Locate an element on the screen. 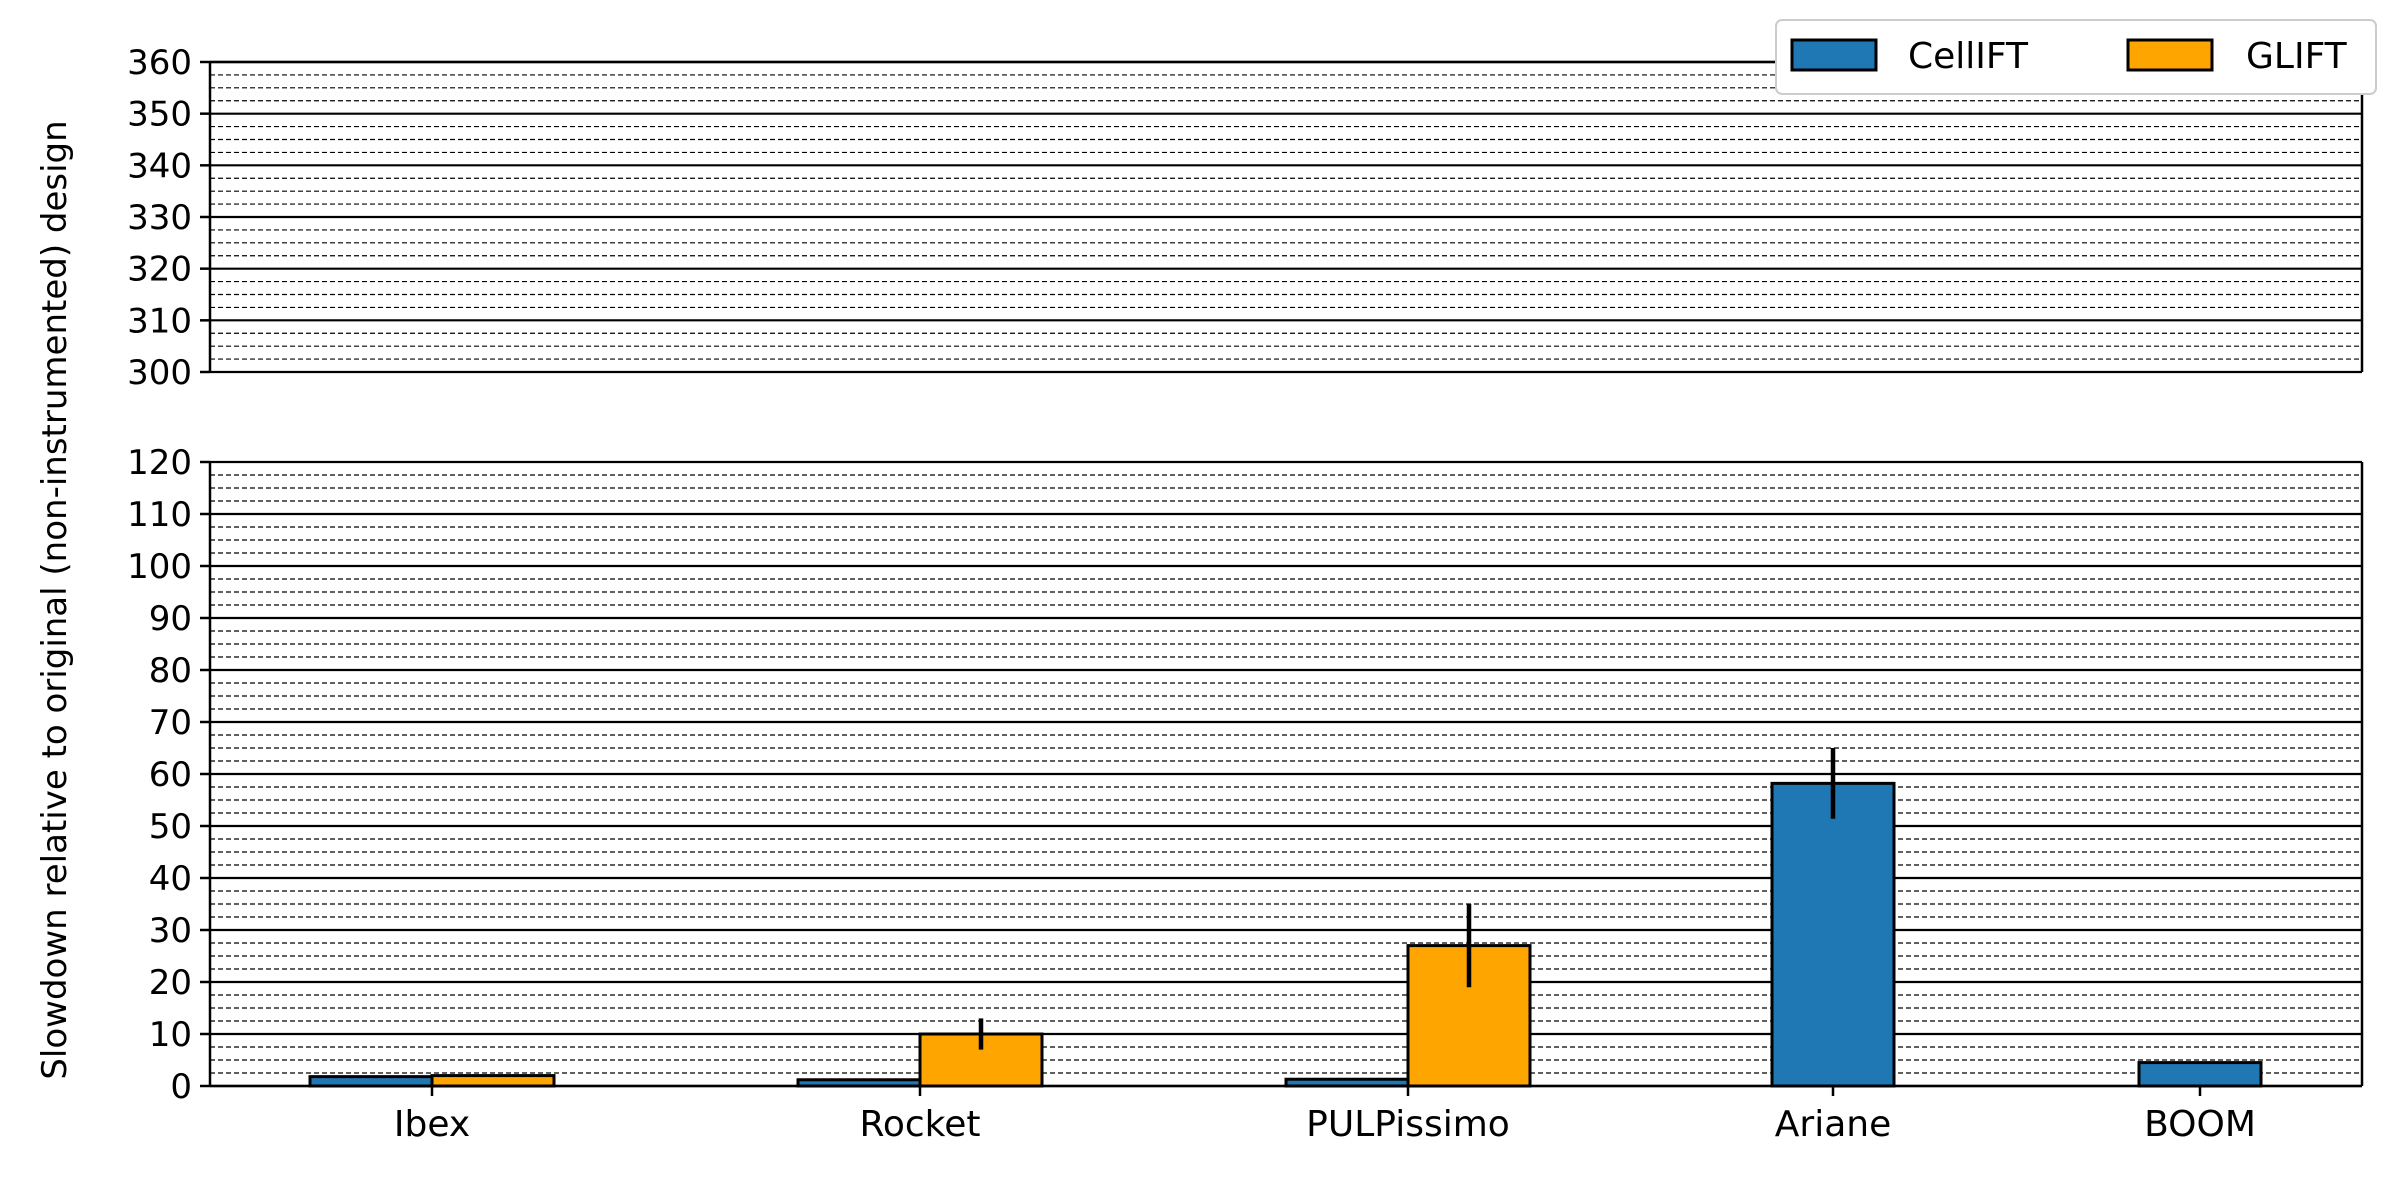  legend: CellIFT GLIFT is located at coordinates (2076, 57).